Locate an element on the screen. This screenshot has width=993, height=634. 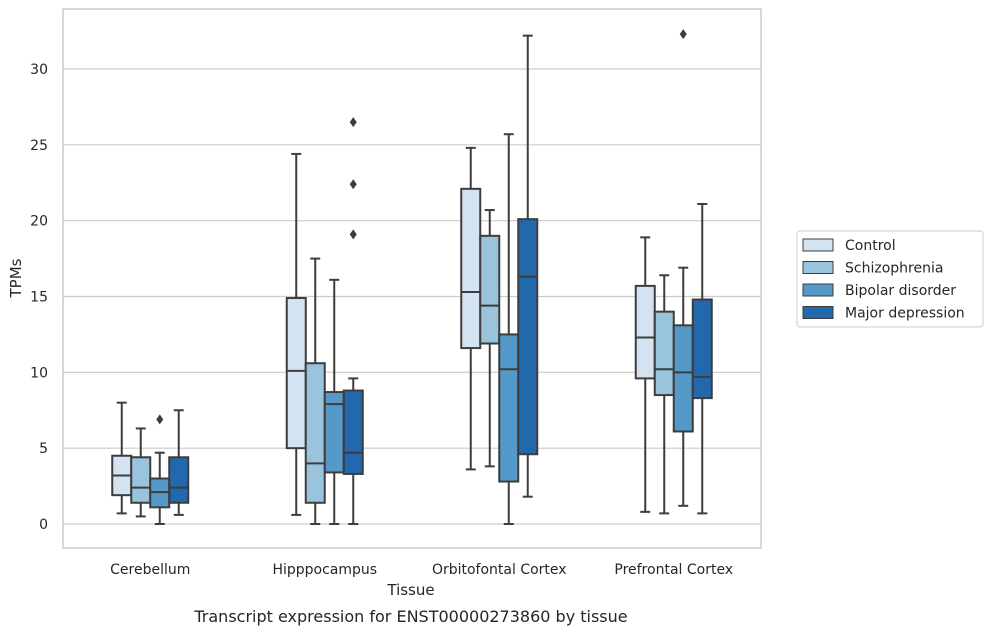
y-tick-label: 25 is located at coordinates (39, 146).